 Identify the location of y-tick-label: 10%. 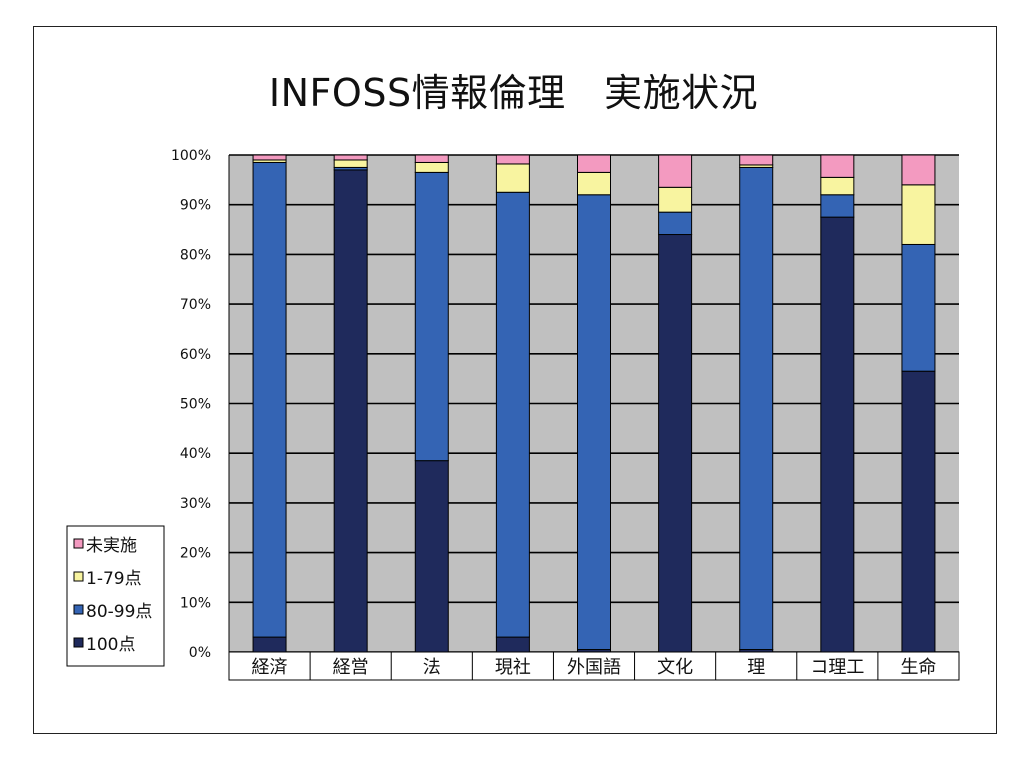
(195, 603).